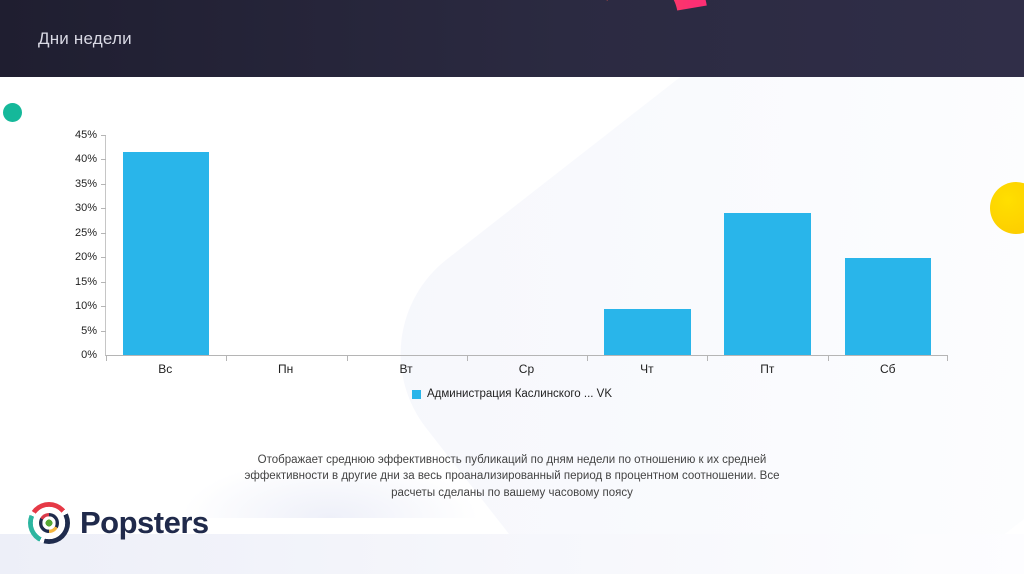 Image resolution: width=1024 pixels, height=574 pixels. What do you see at coordinates (85, 183) in the screenshot?
I see `y-label-35%: 35%` at bounding box center [85, 183].